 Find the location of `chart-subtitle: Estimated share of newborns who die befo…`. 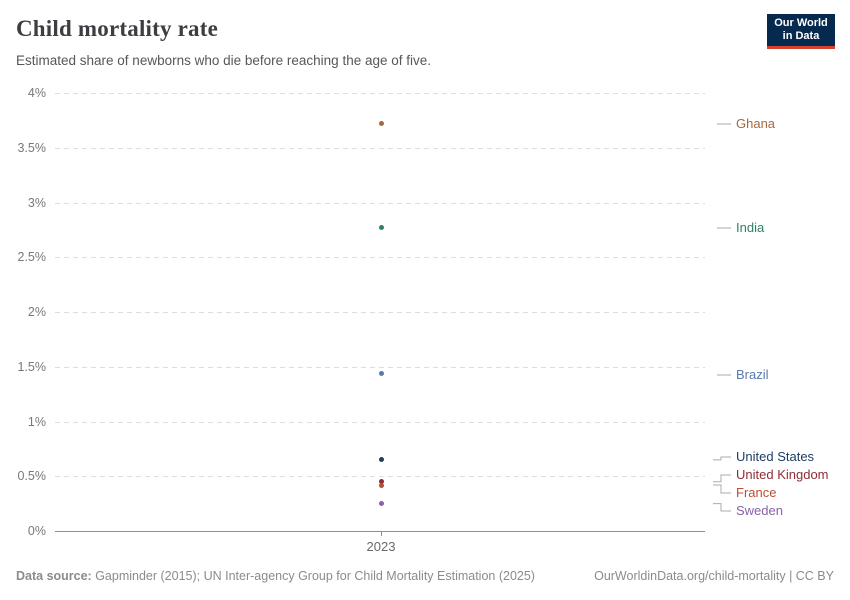

chart-subtitle: Estimated share of newborns who die befo… is located at coordinates (223, 60).